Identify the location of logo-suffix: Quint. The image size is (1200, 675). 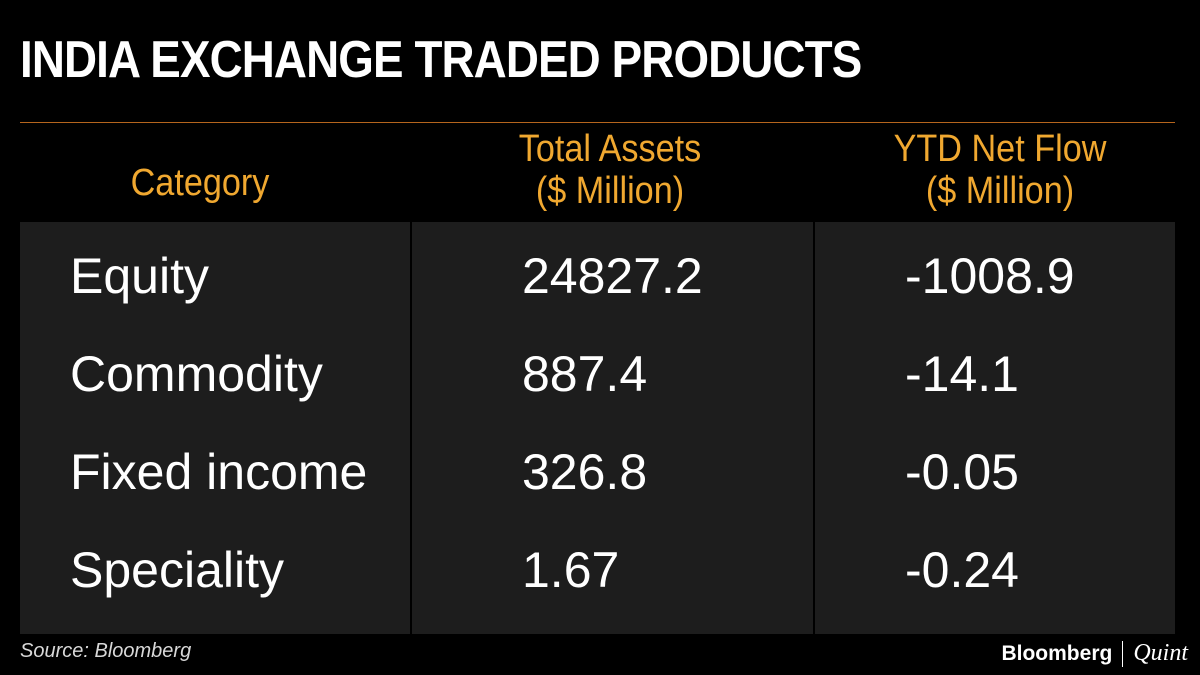
(1160, 653).